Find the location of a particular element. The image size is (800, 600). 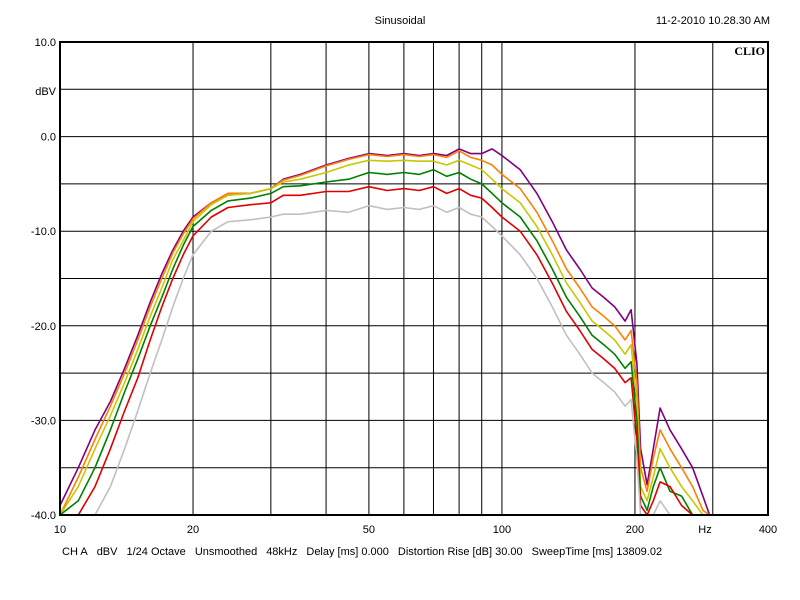

y-axis-label: dBV is located at coordinates (45, 92).